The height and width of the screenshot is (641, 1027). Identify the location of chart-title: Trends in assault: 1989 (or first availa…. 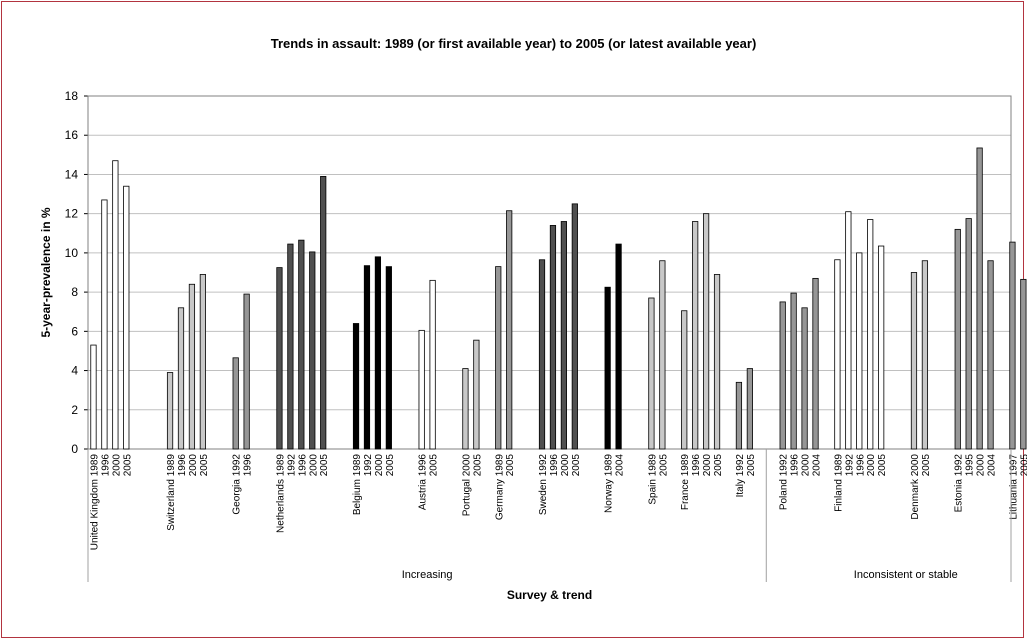
(513, 43).